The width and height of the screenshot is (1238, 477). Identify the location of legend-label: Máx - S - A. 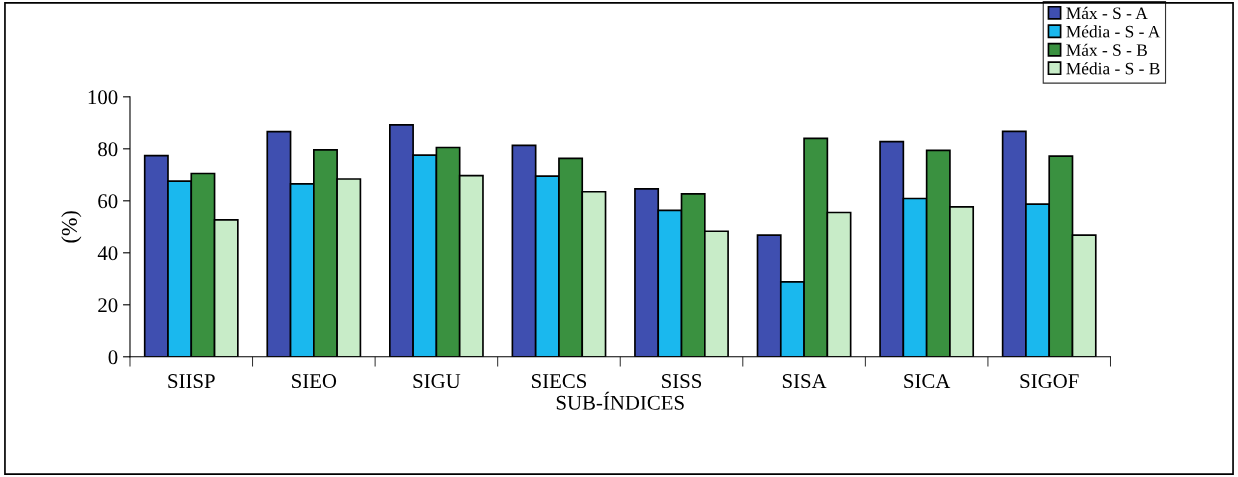
(1107, 13).